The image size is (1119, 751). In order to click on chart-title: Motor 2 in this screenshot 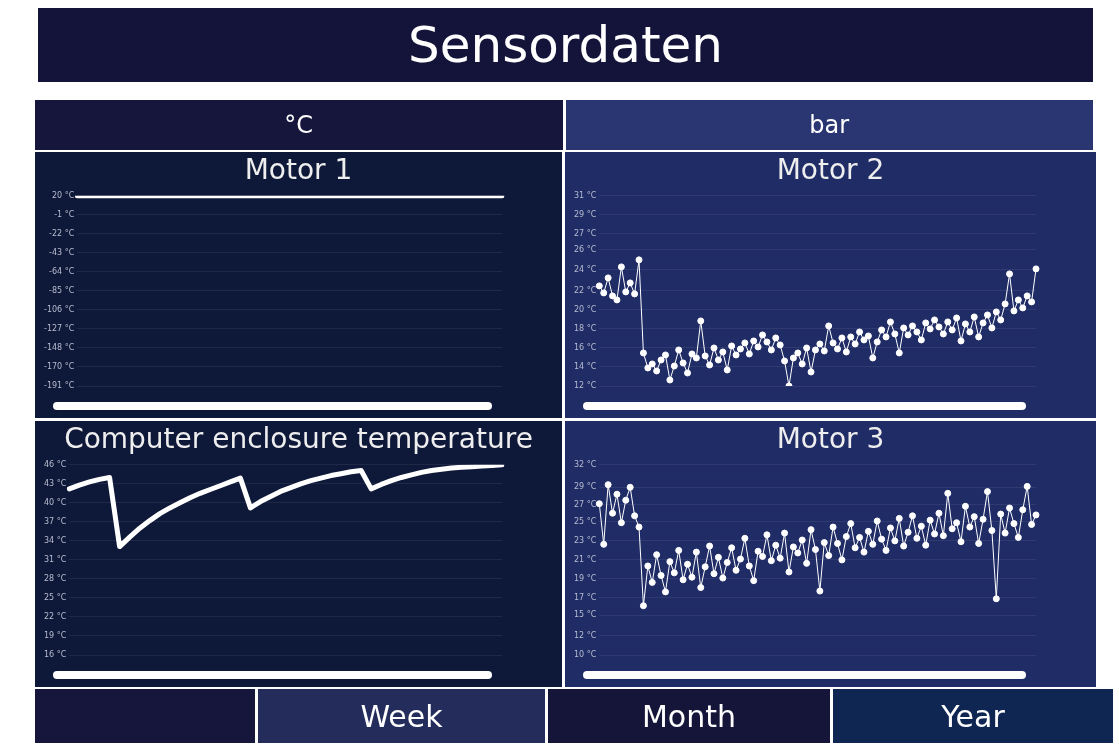, I will do `click(830, 170)`.